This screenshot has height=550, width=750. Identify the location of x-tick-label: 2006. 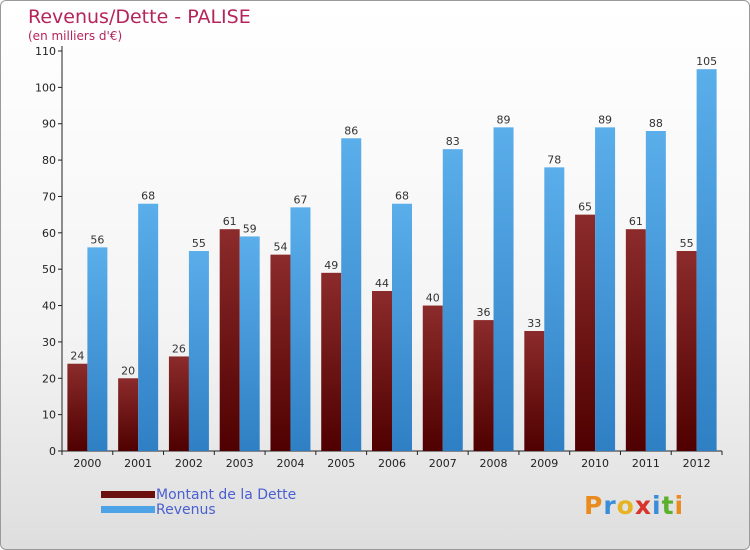
(392, 463).